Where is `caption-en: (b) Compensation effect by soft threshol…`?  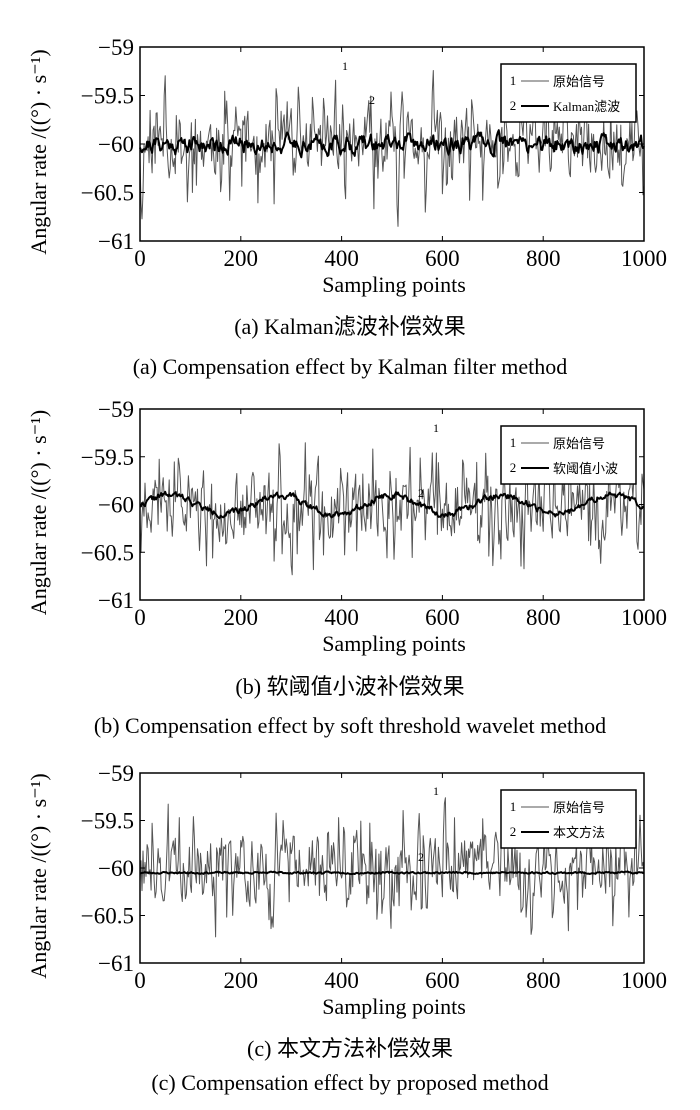
caption-en: (b) Compensation effect by soft threshol… is located at coordinates (350, 725).